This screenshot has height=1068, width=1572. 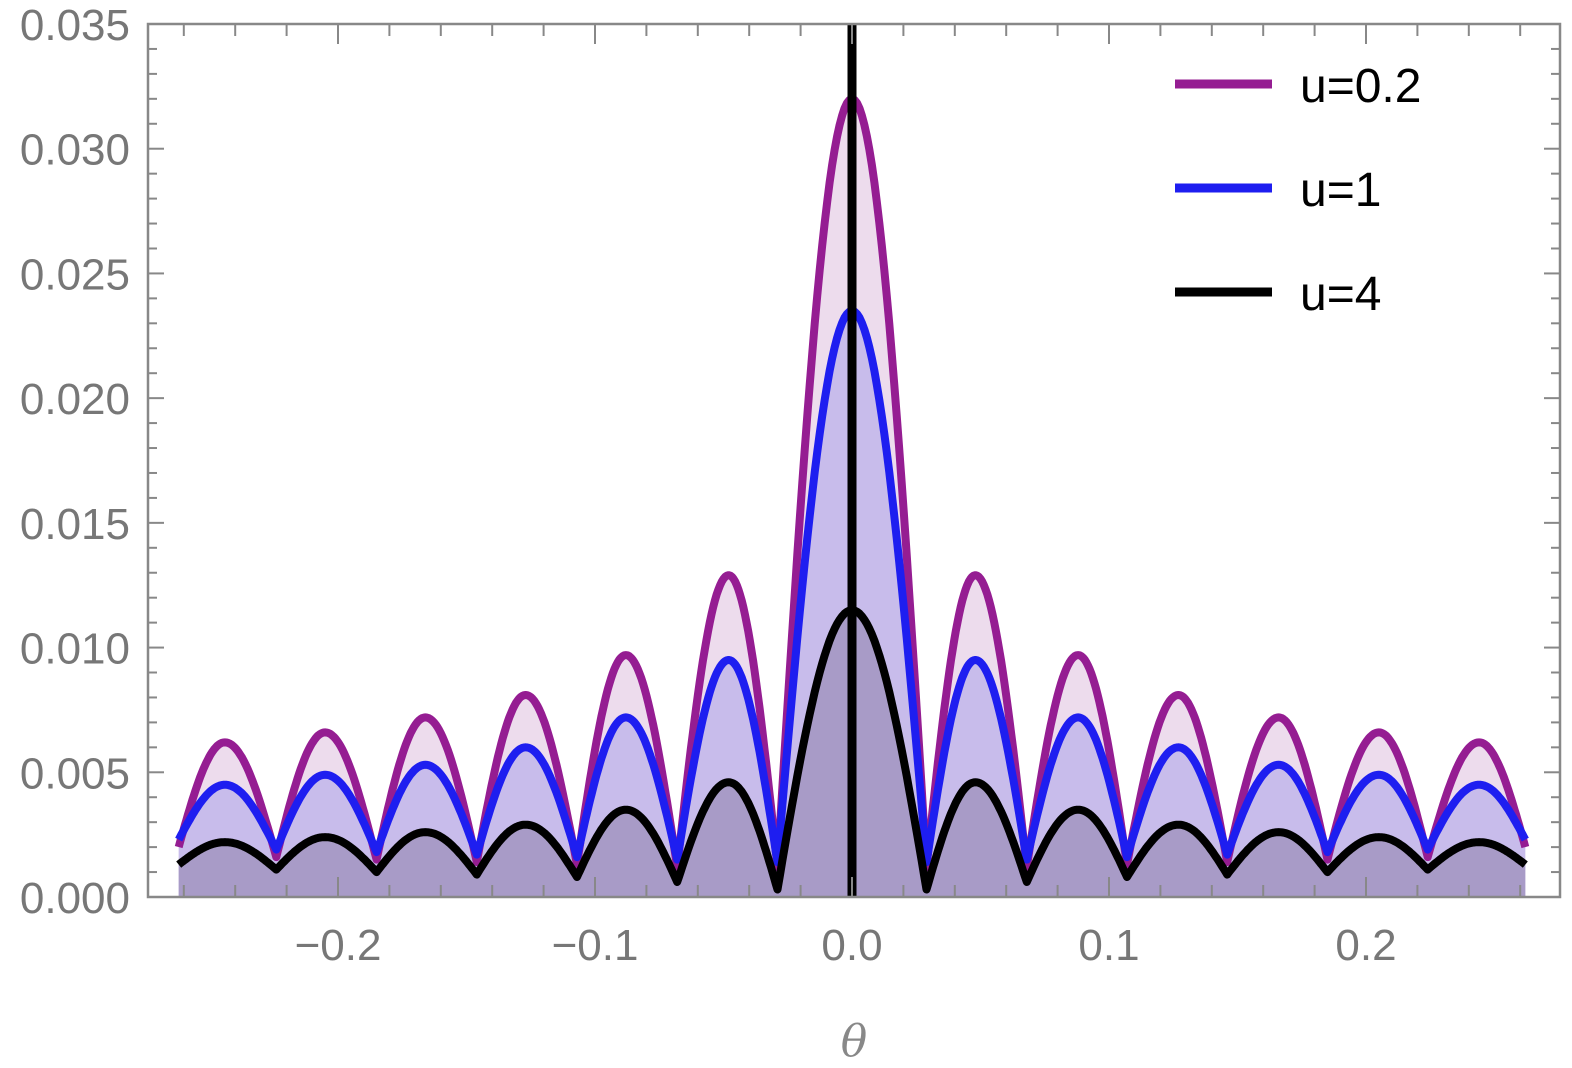 I want to click on y-tick-label: 0.000, so click(x=75, y=898).